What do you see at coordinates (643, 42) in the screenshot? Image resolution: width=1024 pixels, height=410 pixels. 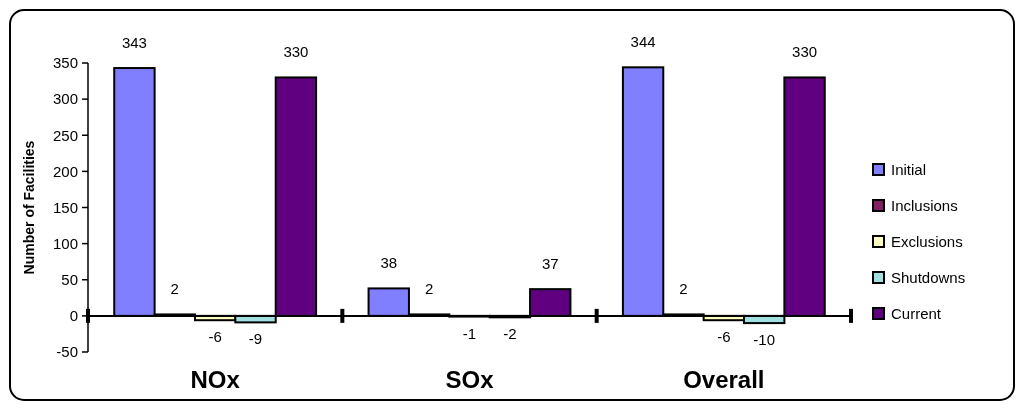 I see `data-label: 344` at bounding box center [643, 42].